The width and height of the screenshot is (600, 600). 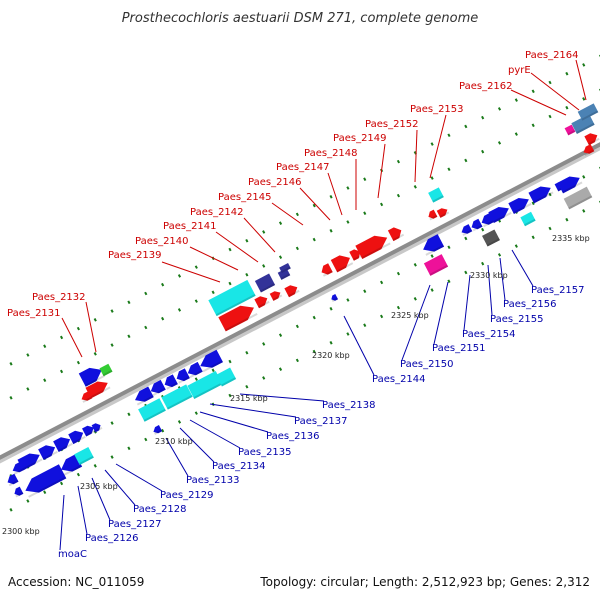 I want to click on gene-label-top: Paes_2140, so click(x=162, y=241).